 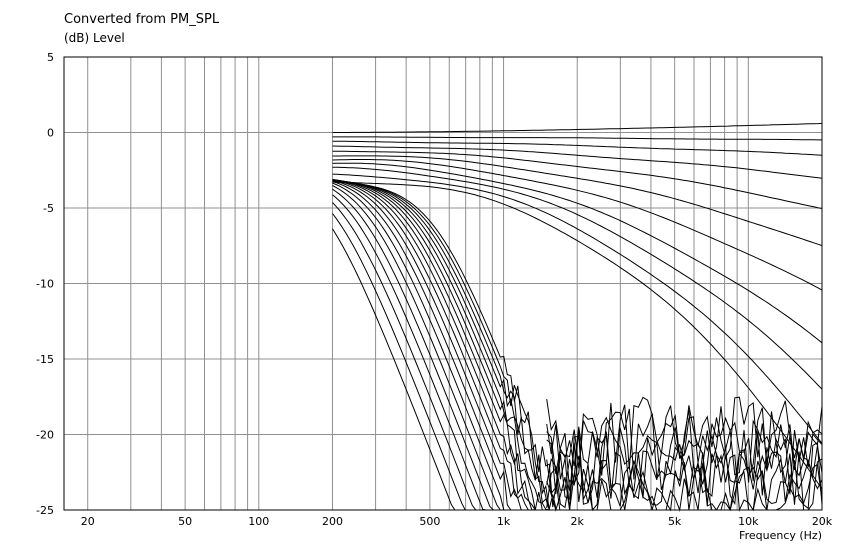 What do you see at coordinates (332, 521) in the screenshot?
I see `x-tick-label: 200` at bounding box center [332, 521].